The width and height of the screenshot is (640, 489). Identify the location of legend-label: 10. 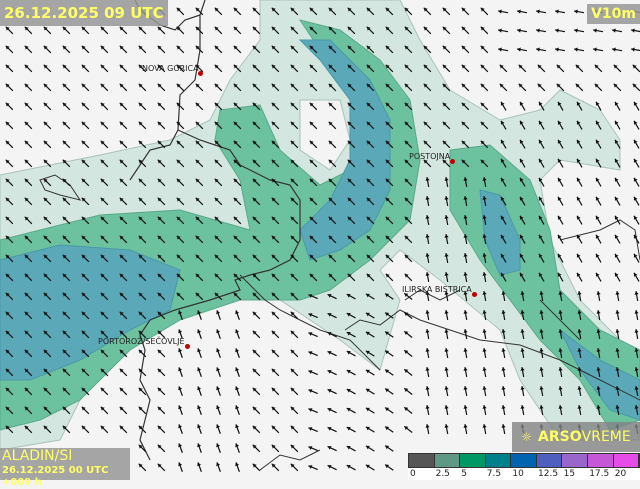
(518, 474).